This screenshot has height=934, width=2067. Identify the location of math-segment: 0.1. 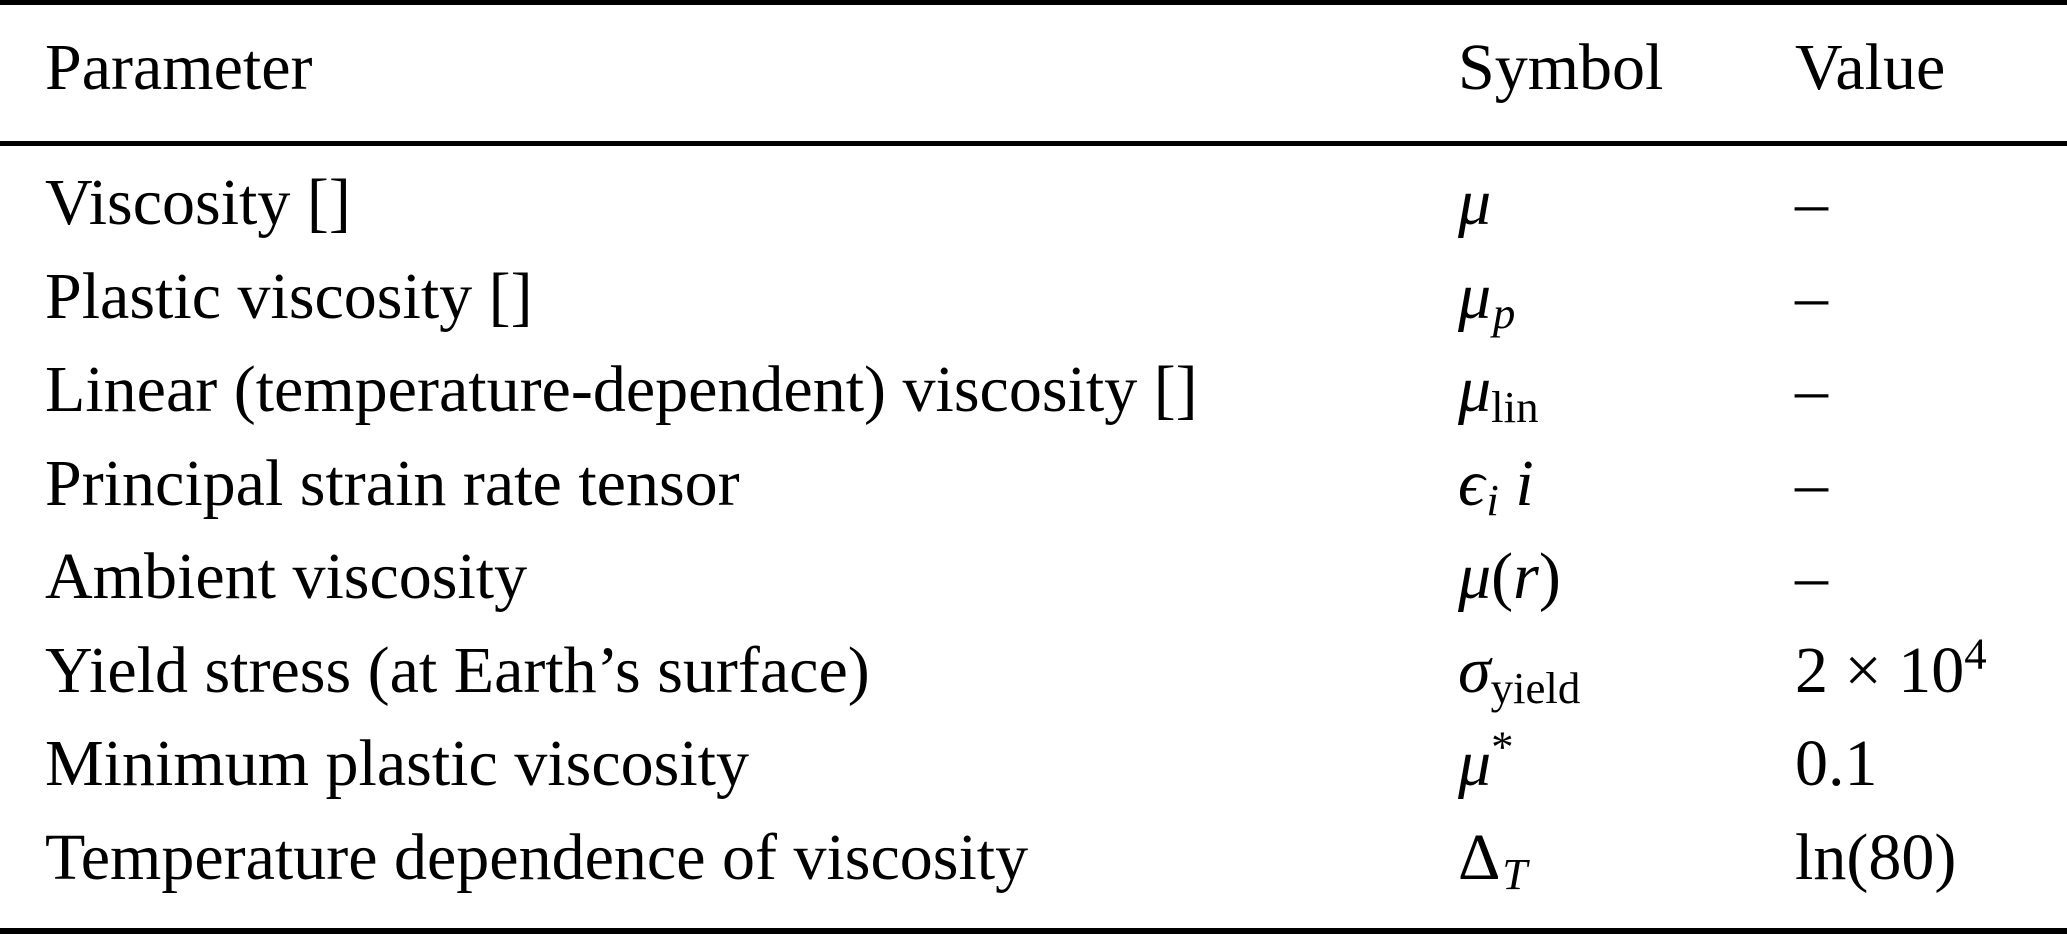
(1836, 763).